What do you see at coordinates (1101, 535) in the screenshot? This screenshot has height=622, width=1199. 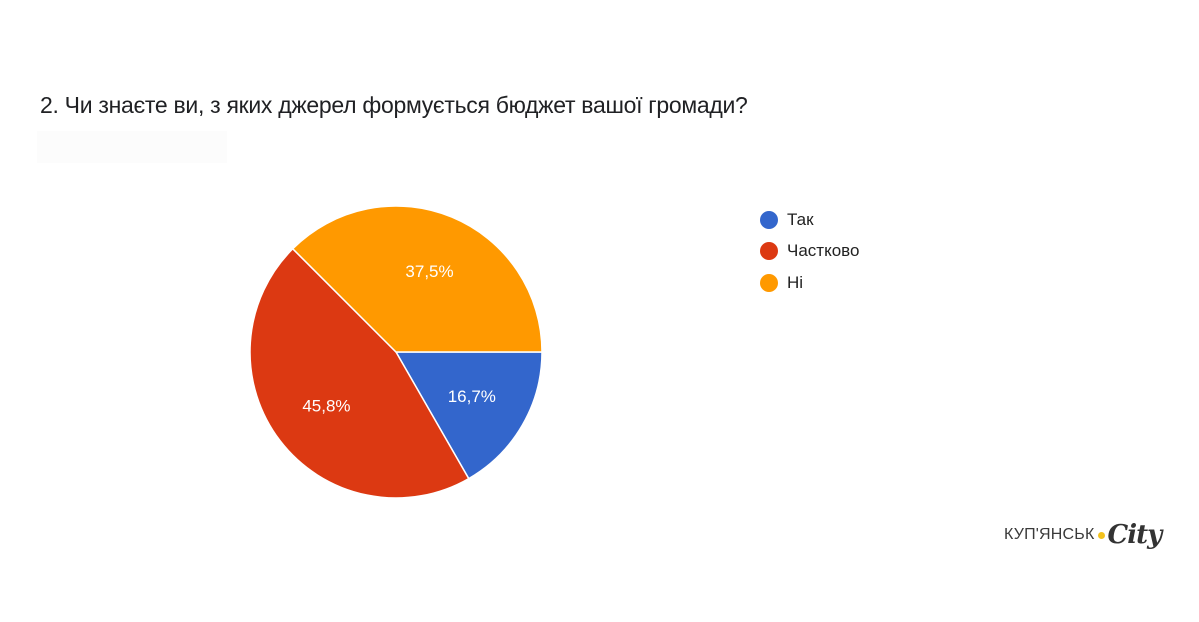 I see `brand-dot-icon` at bounding box center [1101, 535].